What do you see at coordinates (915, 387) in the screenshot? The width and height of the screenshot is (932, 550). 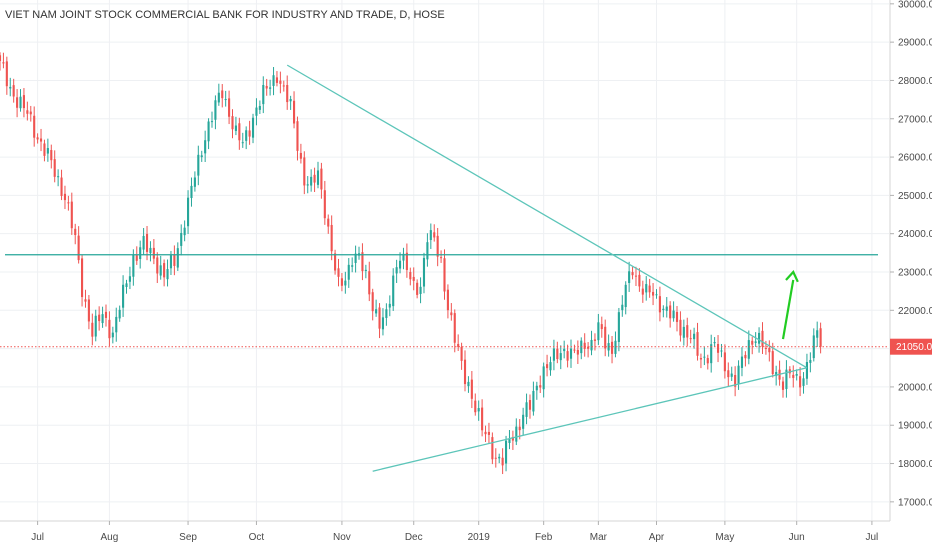 I see `y-tick-label: 20000.0` at bounding box center [915, 387].